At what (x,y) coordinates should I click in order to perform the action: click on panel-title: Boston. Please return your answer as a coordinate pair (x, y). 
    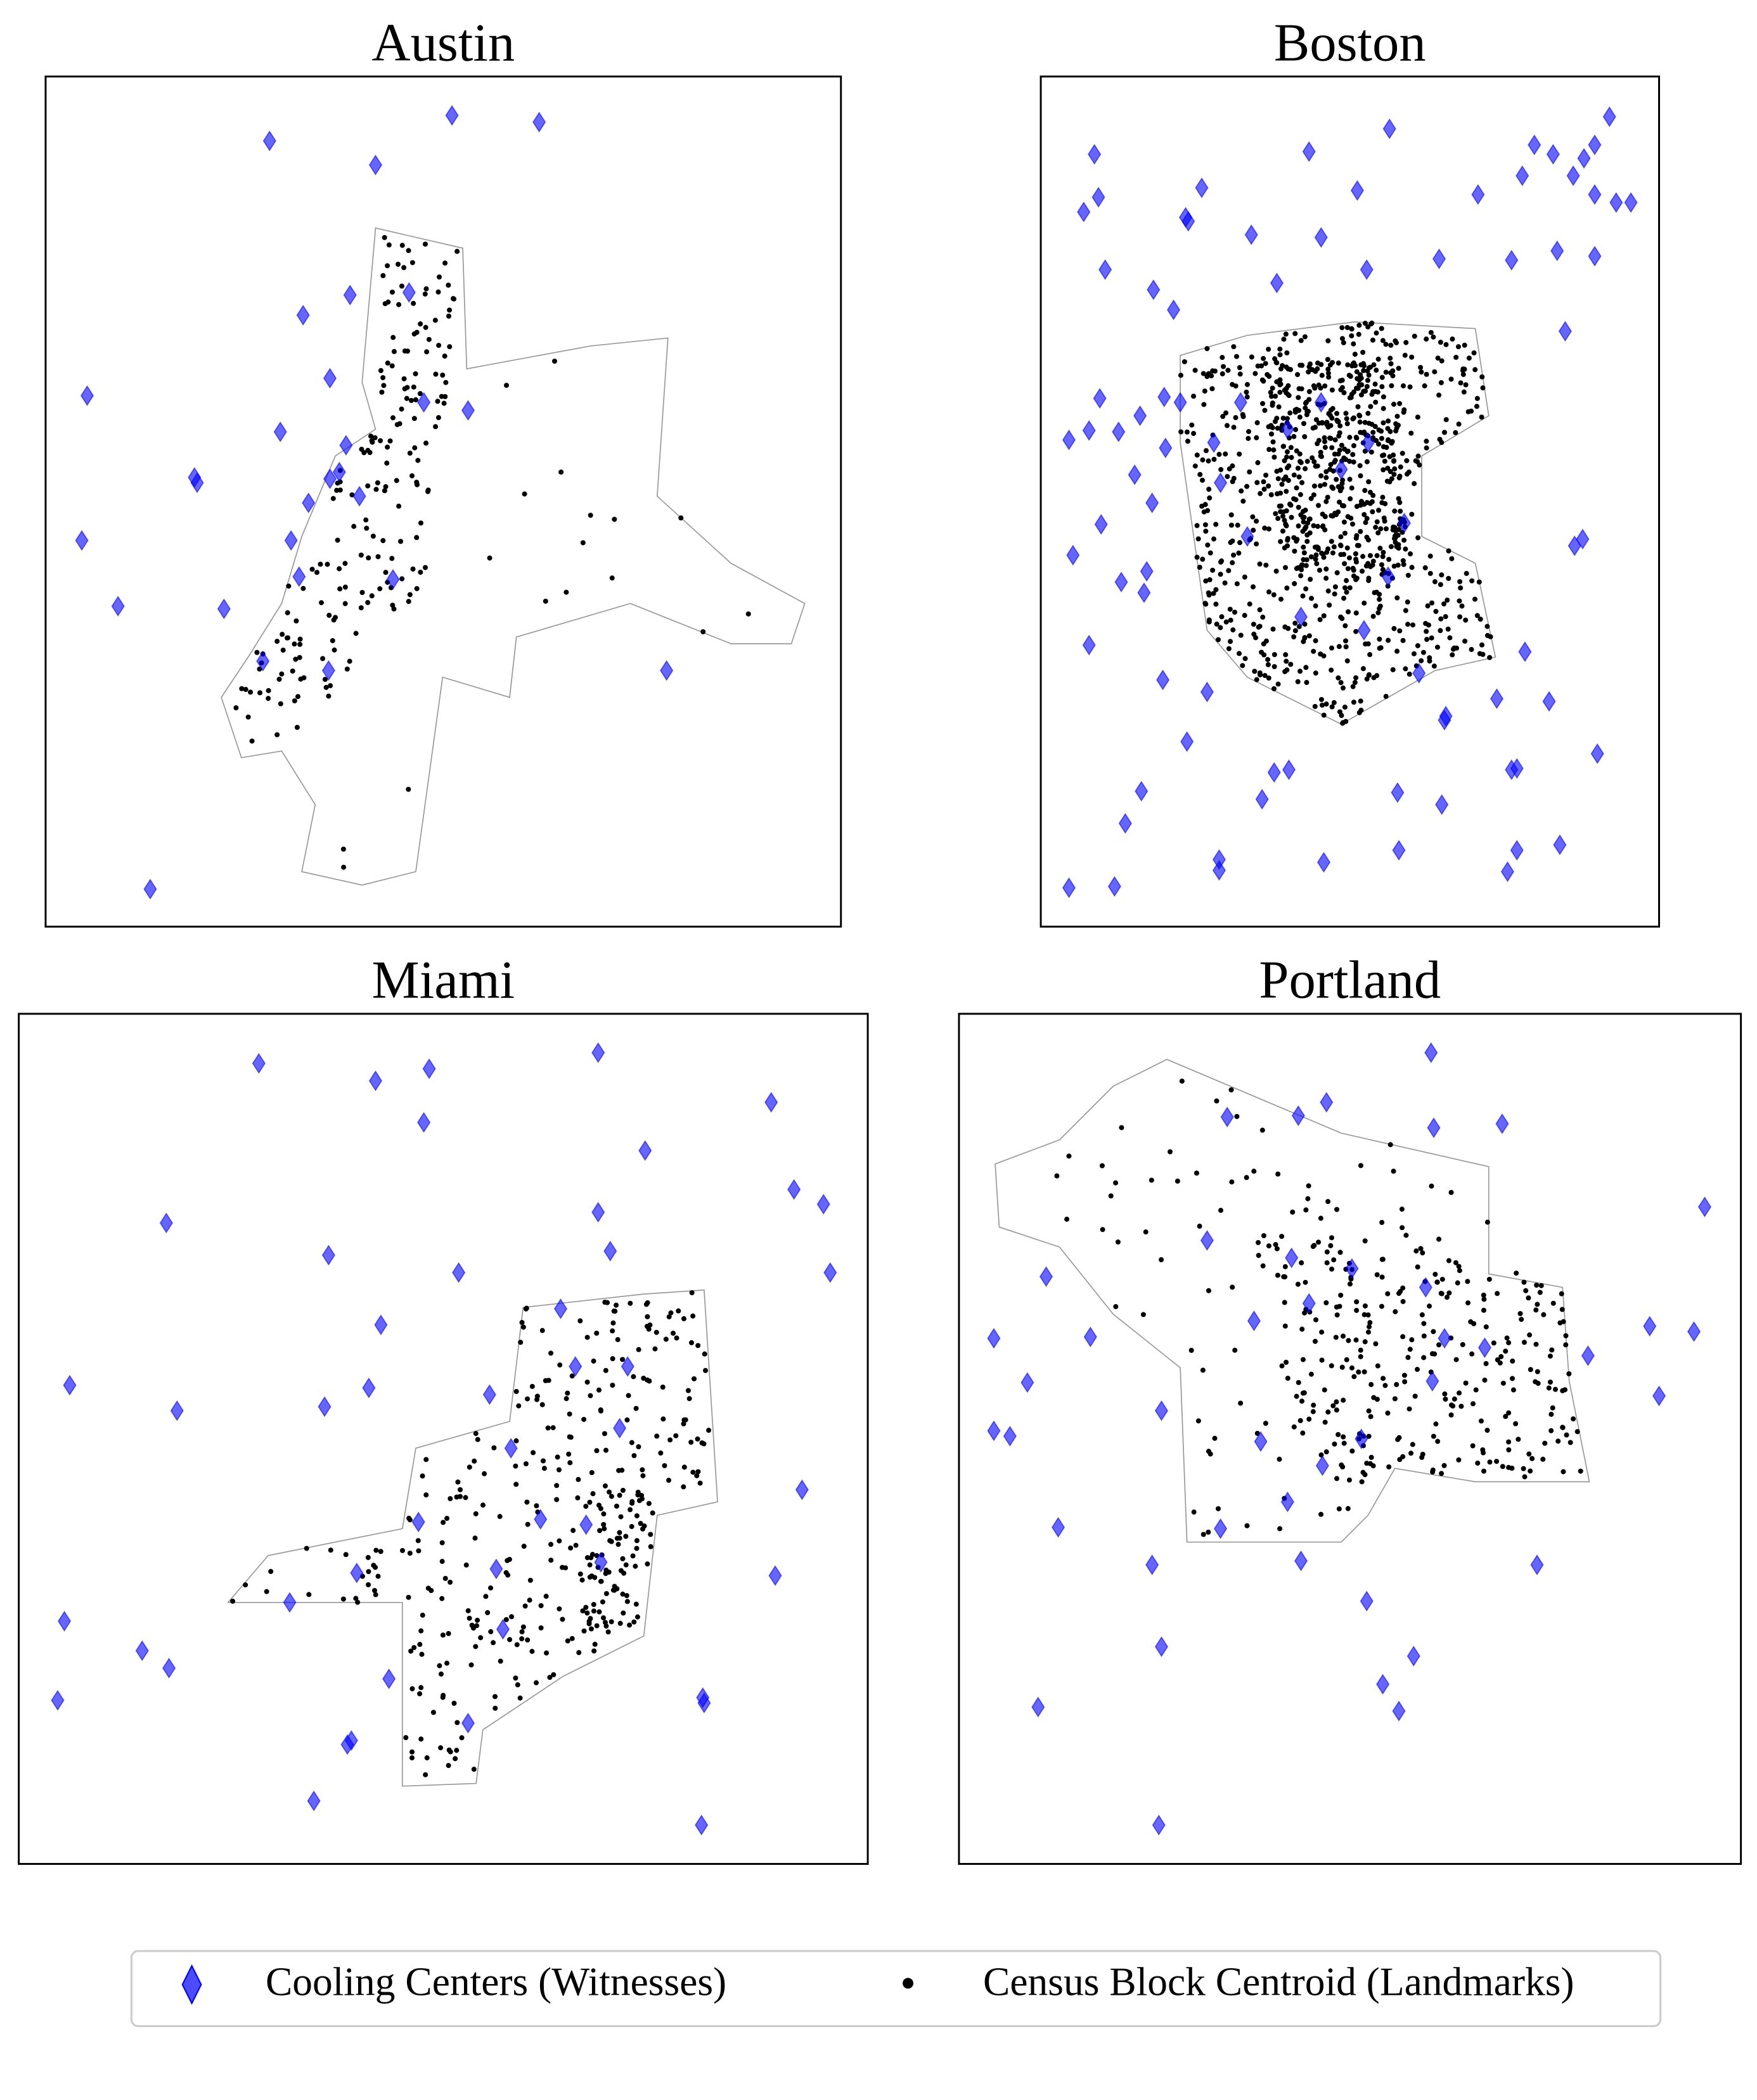
    Looking at the image, I should click on (1350, 42).